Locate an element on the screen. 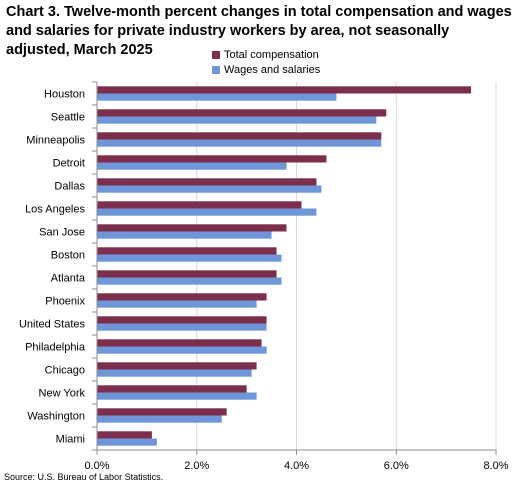 This screenshot has height=486, width=520. legend-swatch-wages-and-salaries is located at coordinates (216, 69).